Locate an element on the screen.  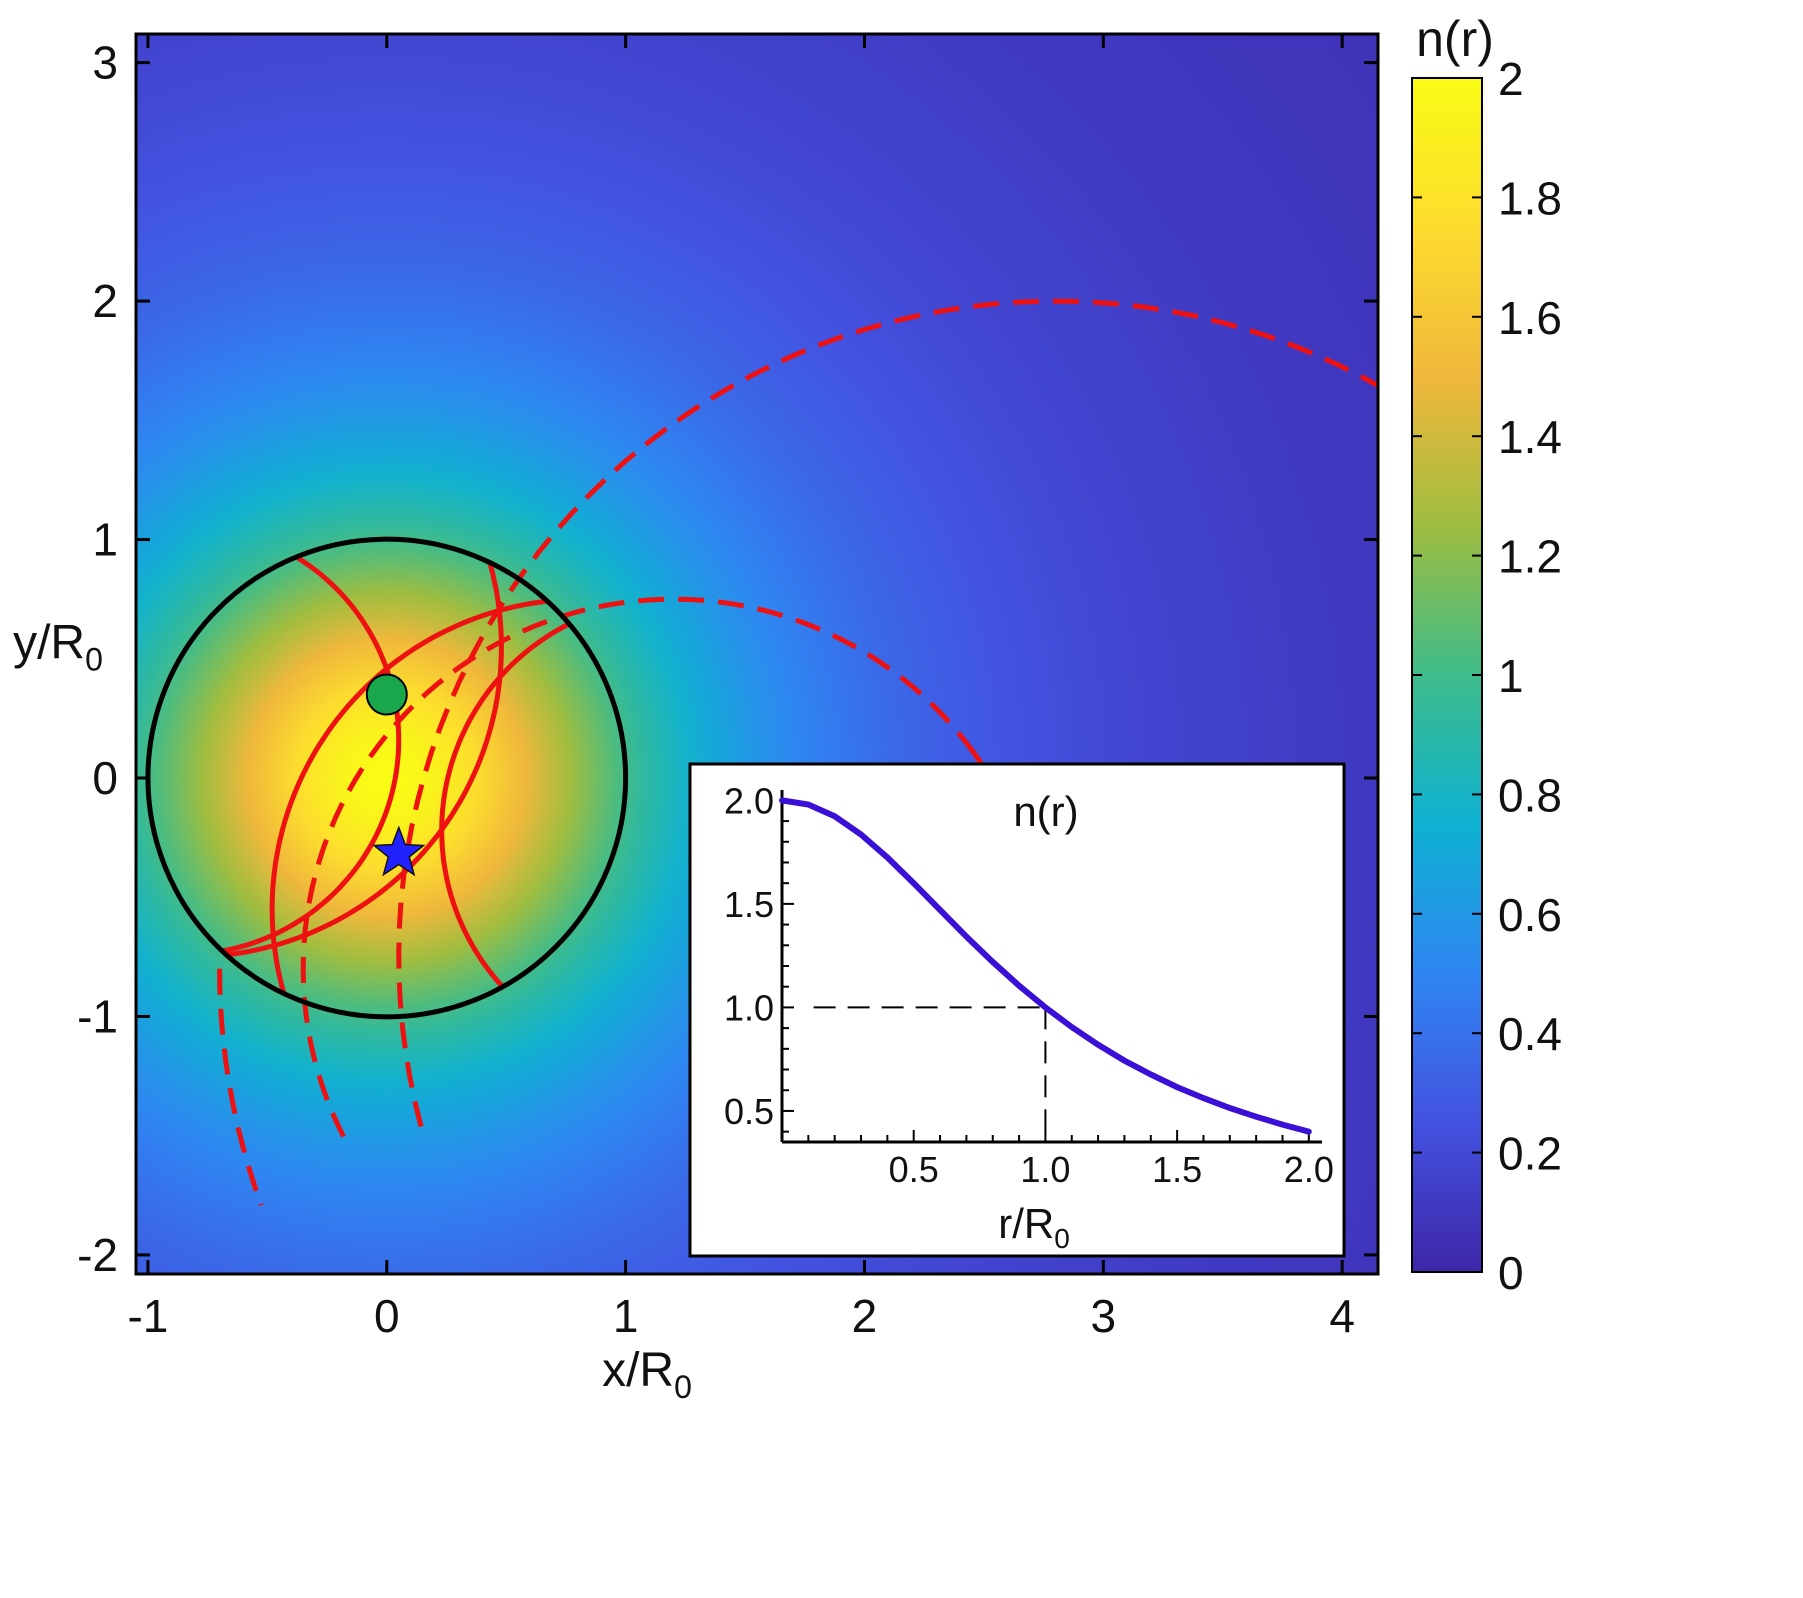
inset-x-tick-label: 1.5 is located at coordinates (1177, 1169).